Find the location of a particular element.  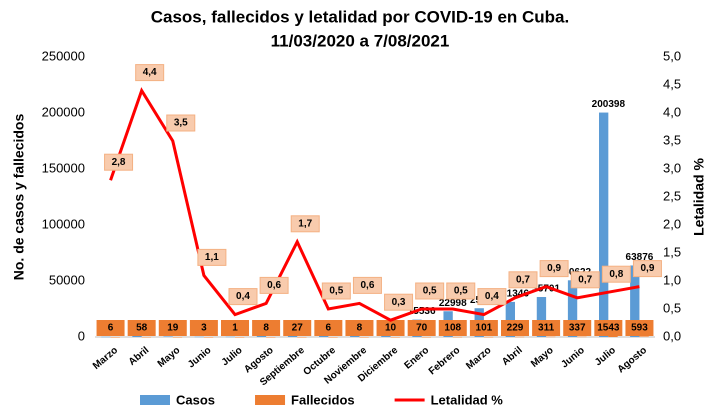

chart-subtitle: 11/03/2020 a 7/08/2021 is located at coordinates (360, 40).